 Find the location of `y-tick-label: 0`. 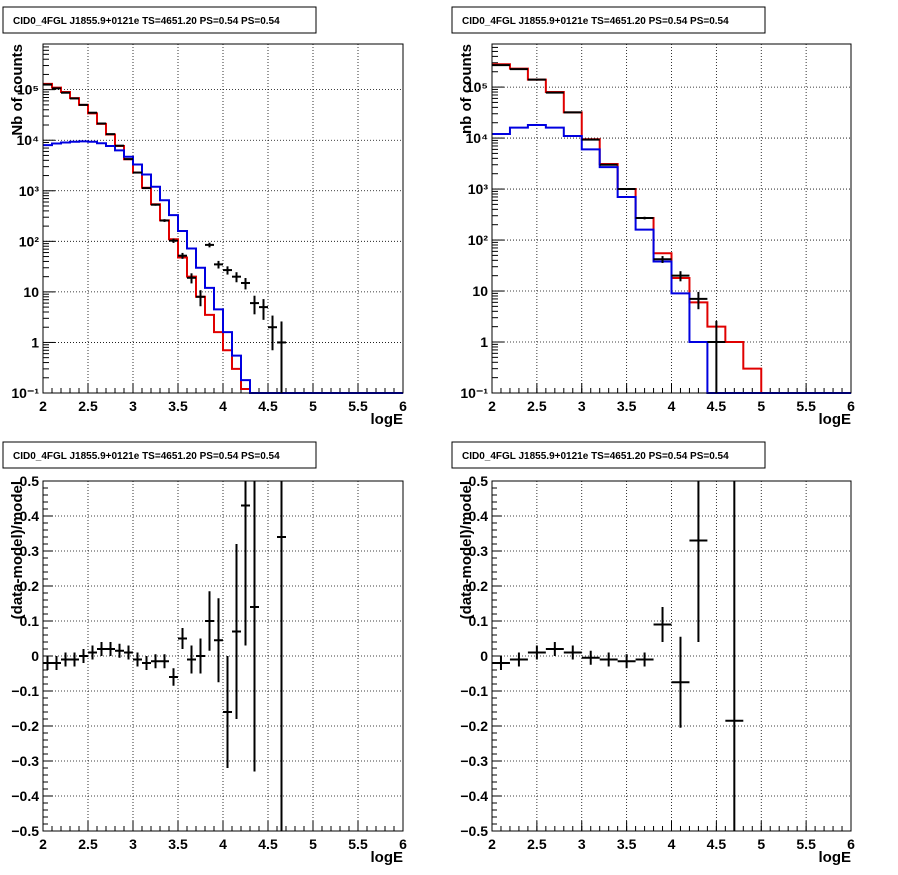

y-tick-label: 0 is located at coordinates (35, 656).